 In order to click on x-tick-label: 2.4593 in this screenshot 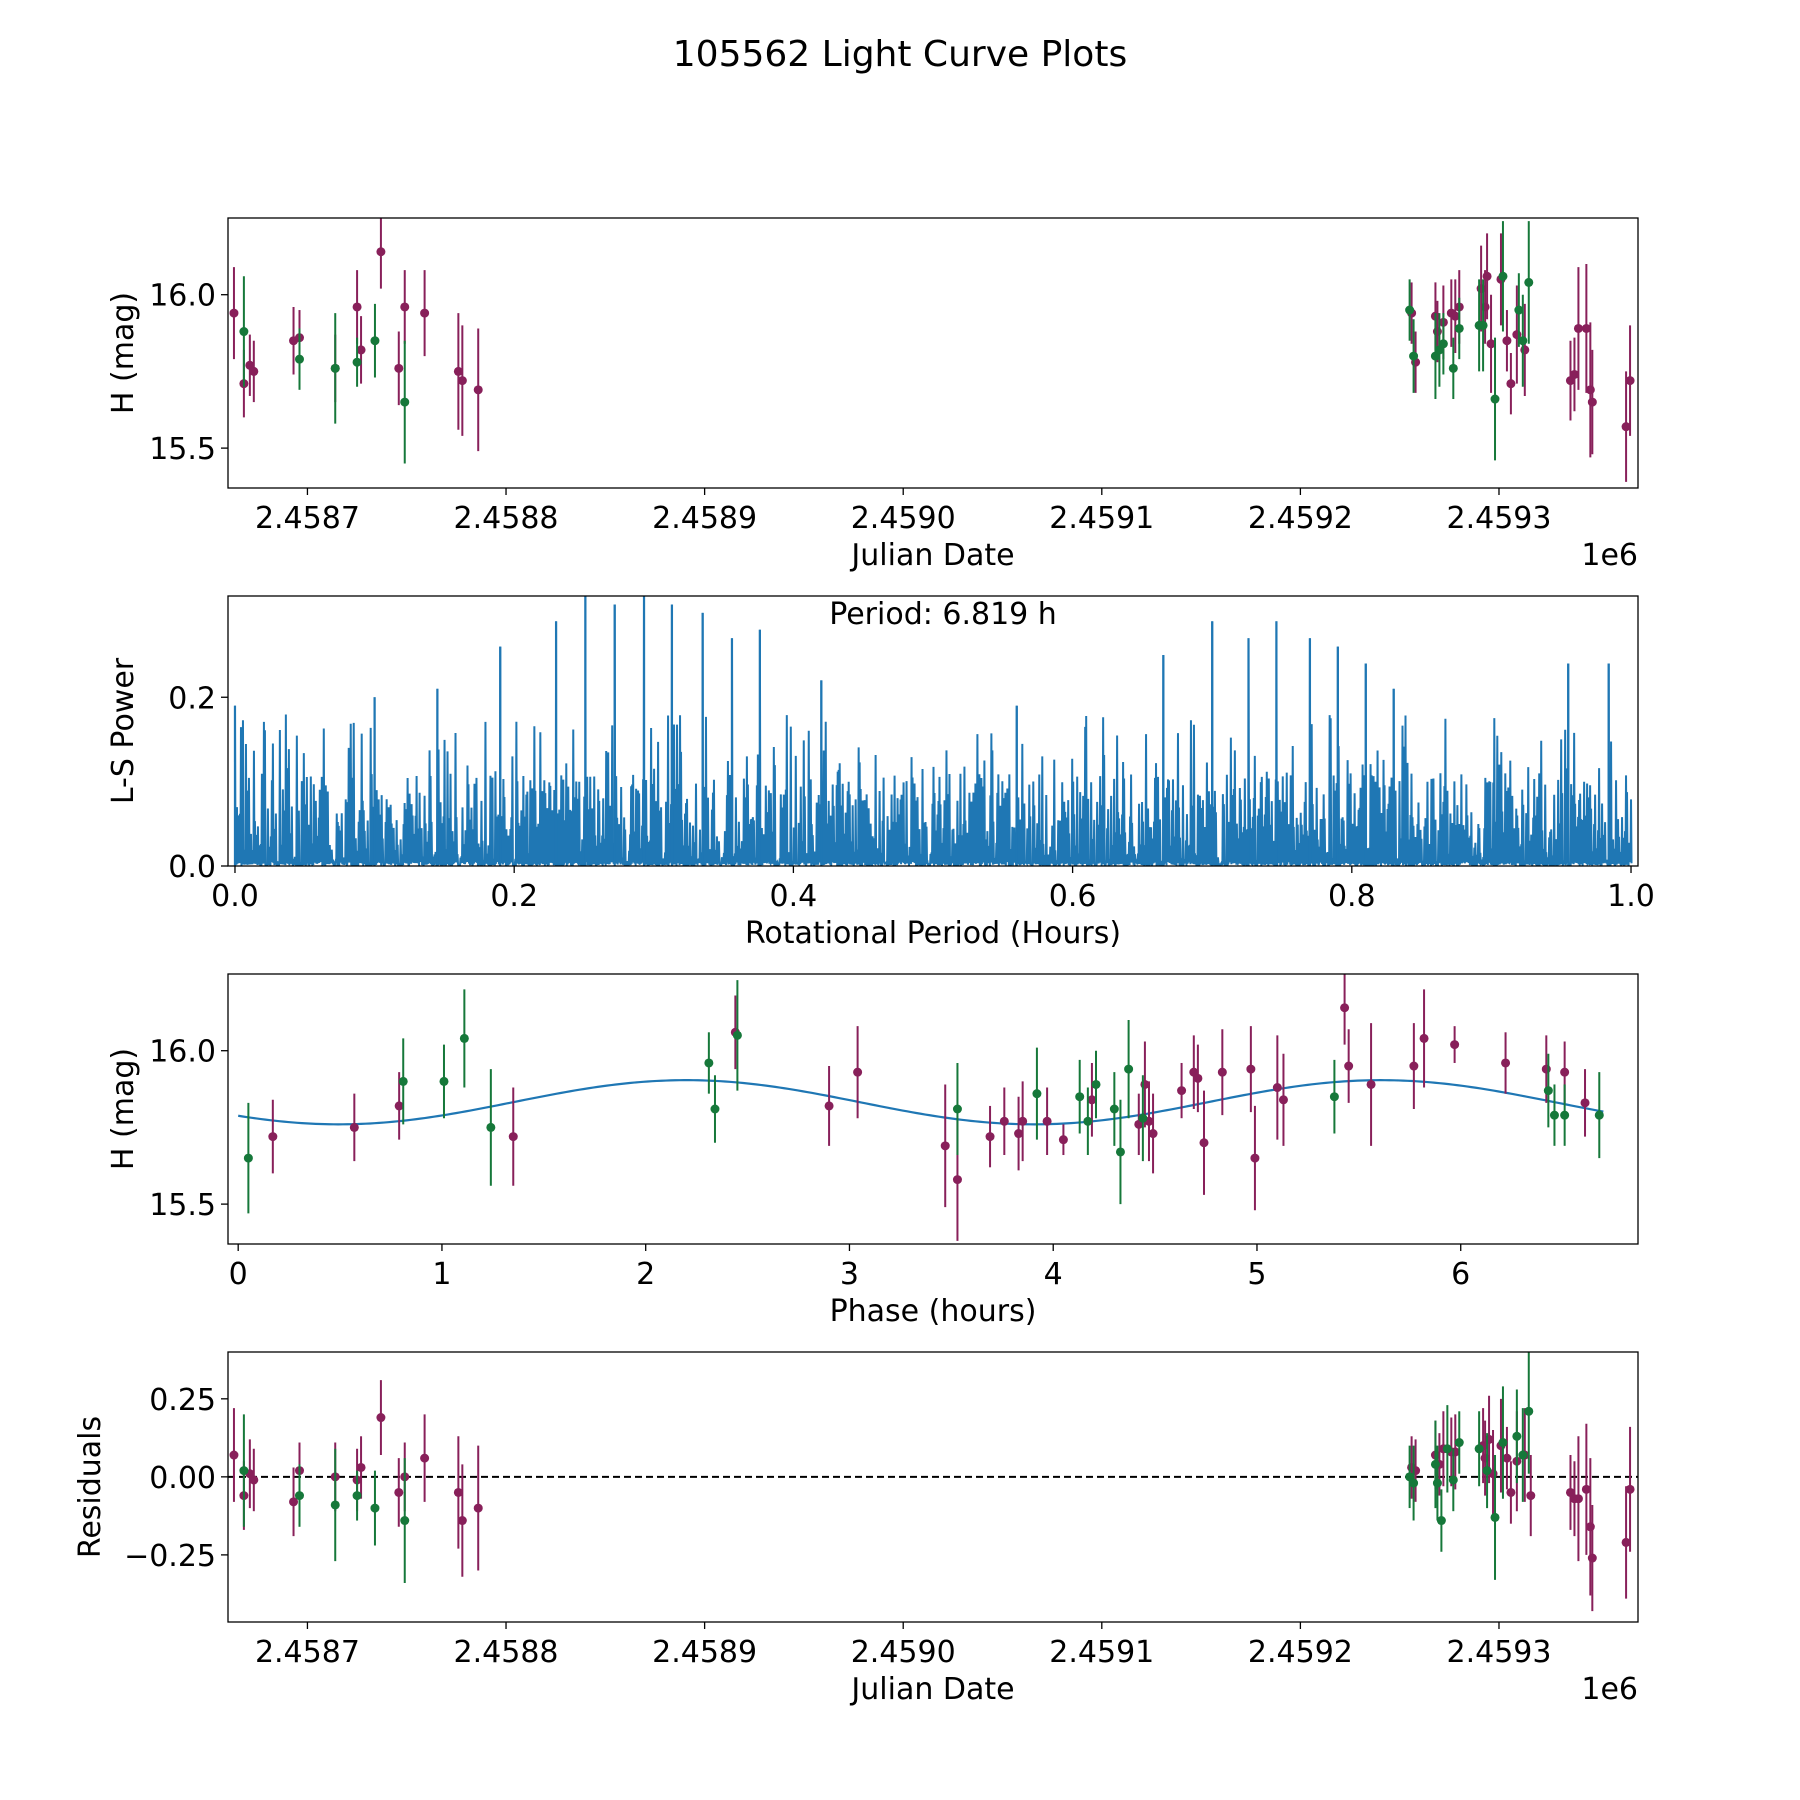, I will do `click(1498, 1652)`.